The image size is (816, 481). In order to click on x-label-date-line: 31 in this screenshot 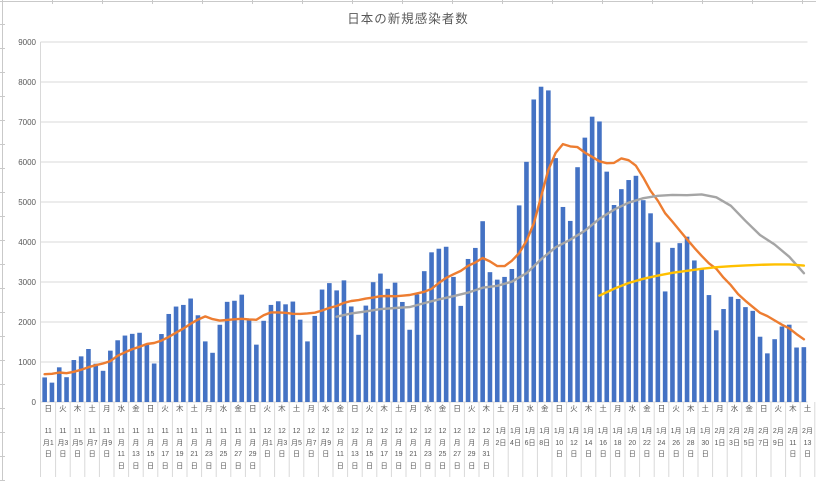, I will do `click(486, 454)`.